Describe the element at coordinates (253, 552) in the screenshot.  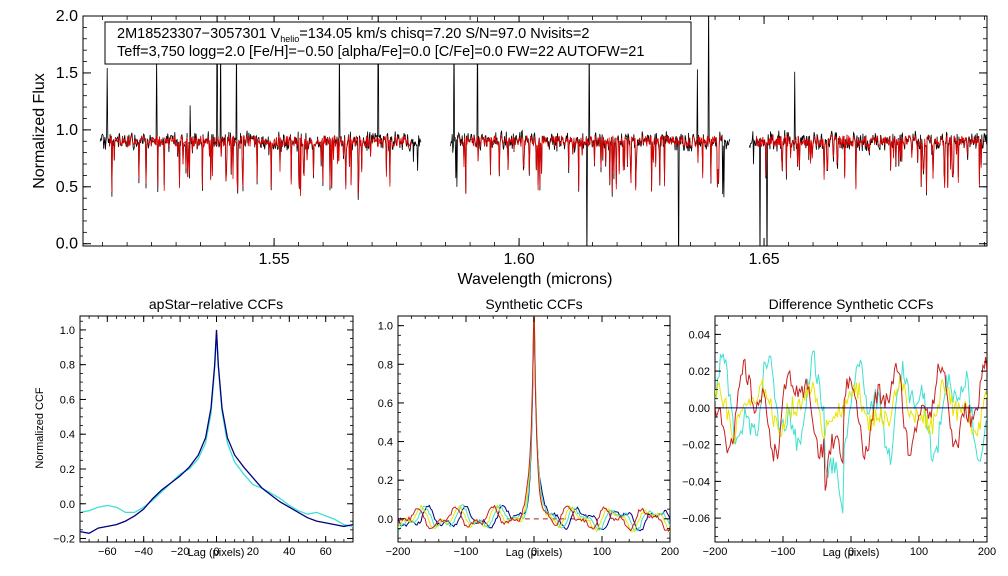
I see `x-tick-label: 20` at that location.